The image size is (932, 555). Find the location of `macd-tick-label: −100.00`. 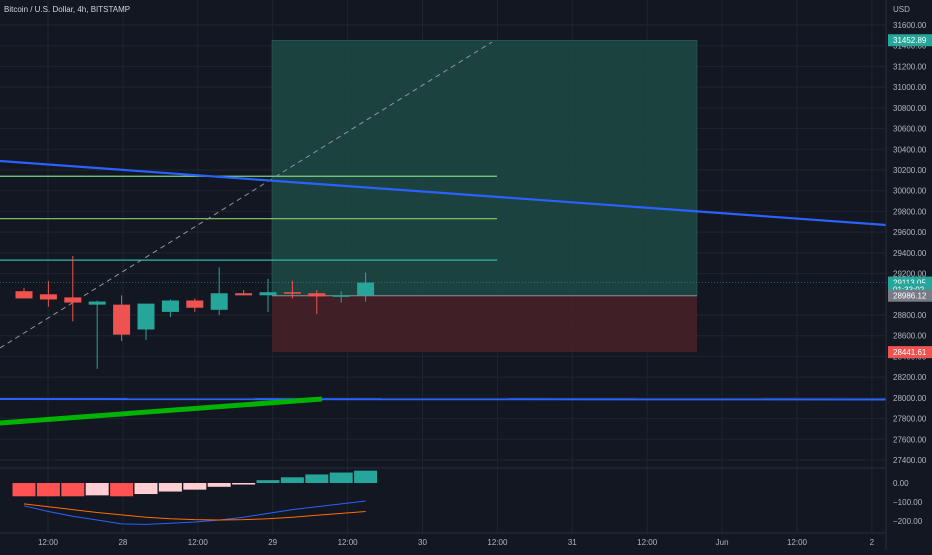

macd-tick-label: −100.00 is located at coordinates (908, 502).